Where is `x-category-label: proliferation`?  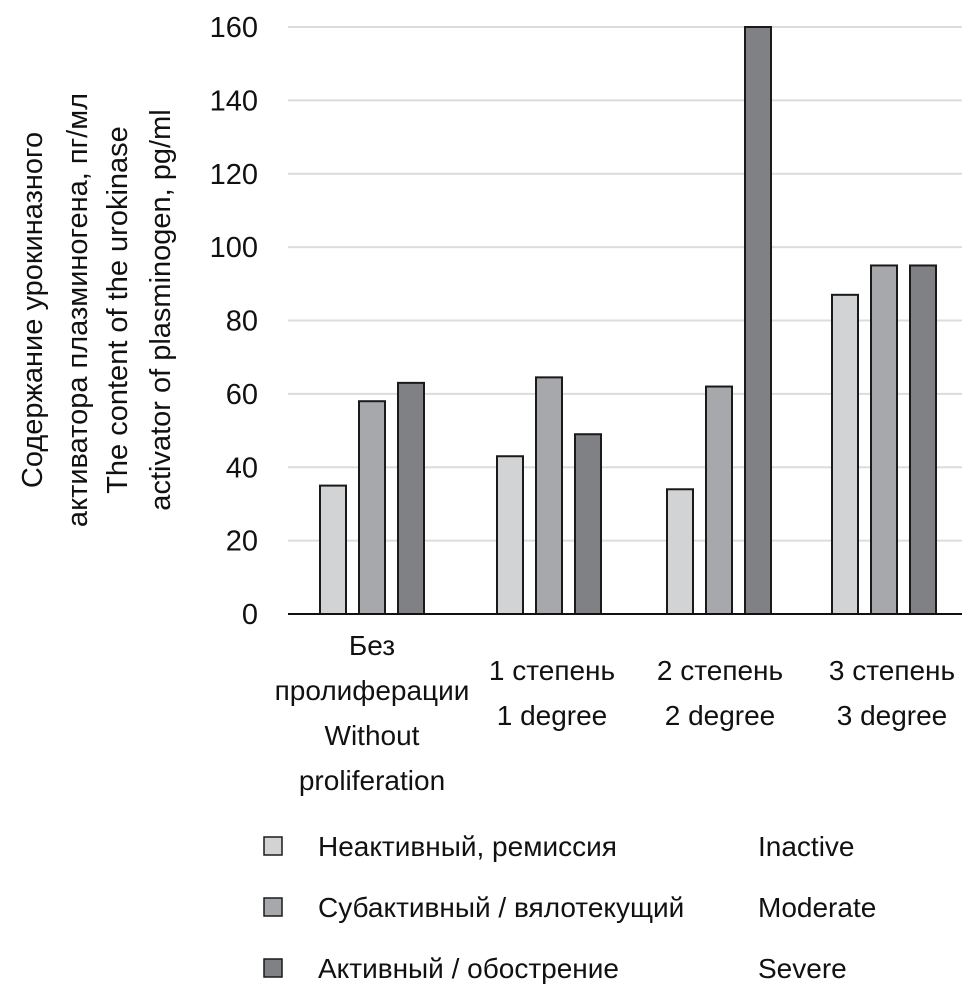
x-category-label: proliferation is located at coordinates (372, 780).